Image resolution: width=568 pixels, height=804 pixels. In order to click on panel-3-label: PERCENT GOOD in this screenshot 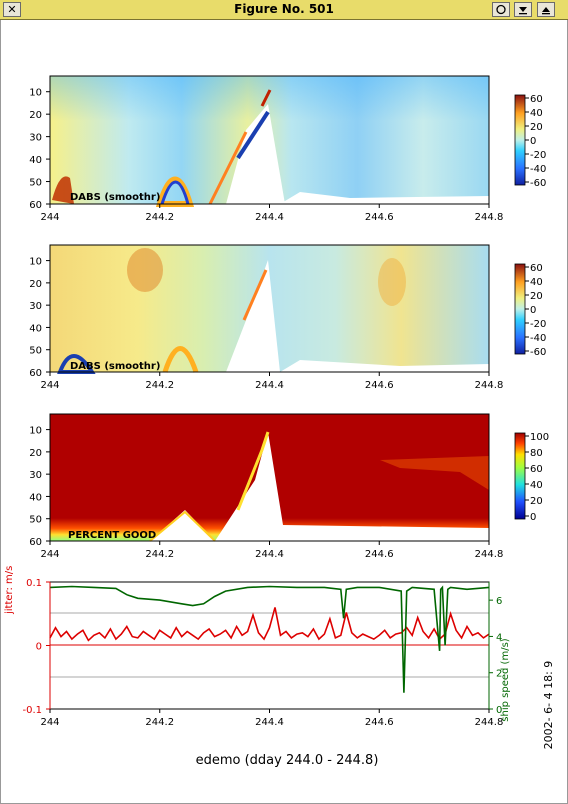, I will do `click(112, 535)`.